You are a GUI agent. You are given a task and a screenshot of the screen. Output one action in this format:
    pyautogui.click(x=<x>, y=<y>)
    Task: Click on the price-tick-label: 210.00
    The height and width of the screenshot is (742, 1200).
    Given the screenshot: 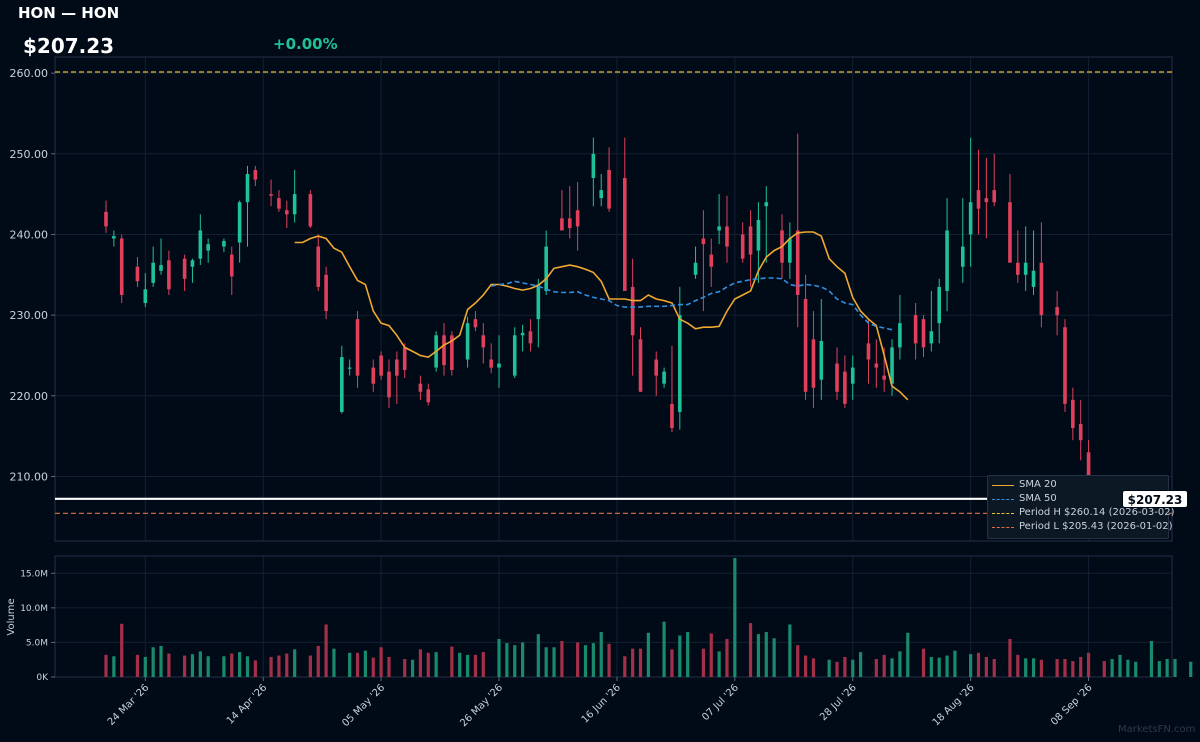 What is the action you would take?
    pyautogui.click(x=29, y=476)
    